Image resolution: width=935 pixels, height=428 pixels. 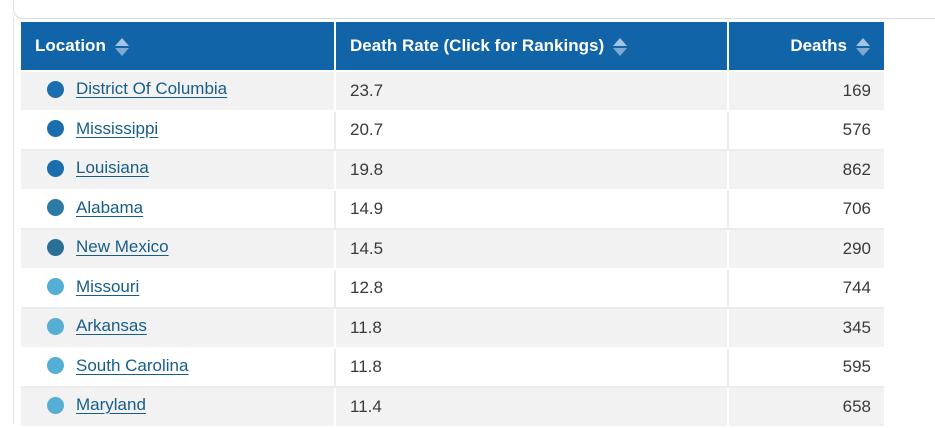 I want to click on table-row: Arkansas 11.8 345, so click(x=452, y=329).